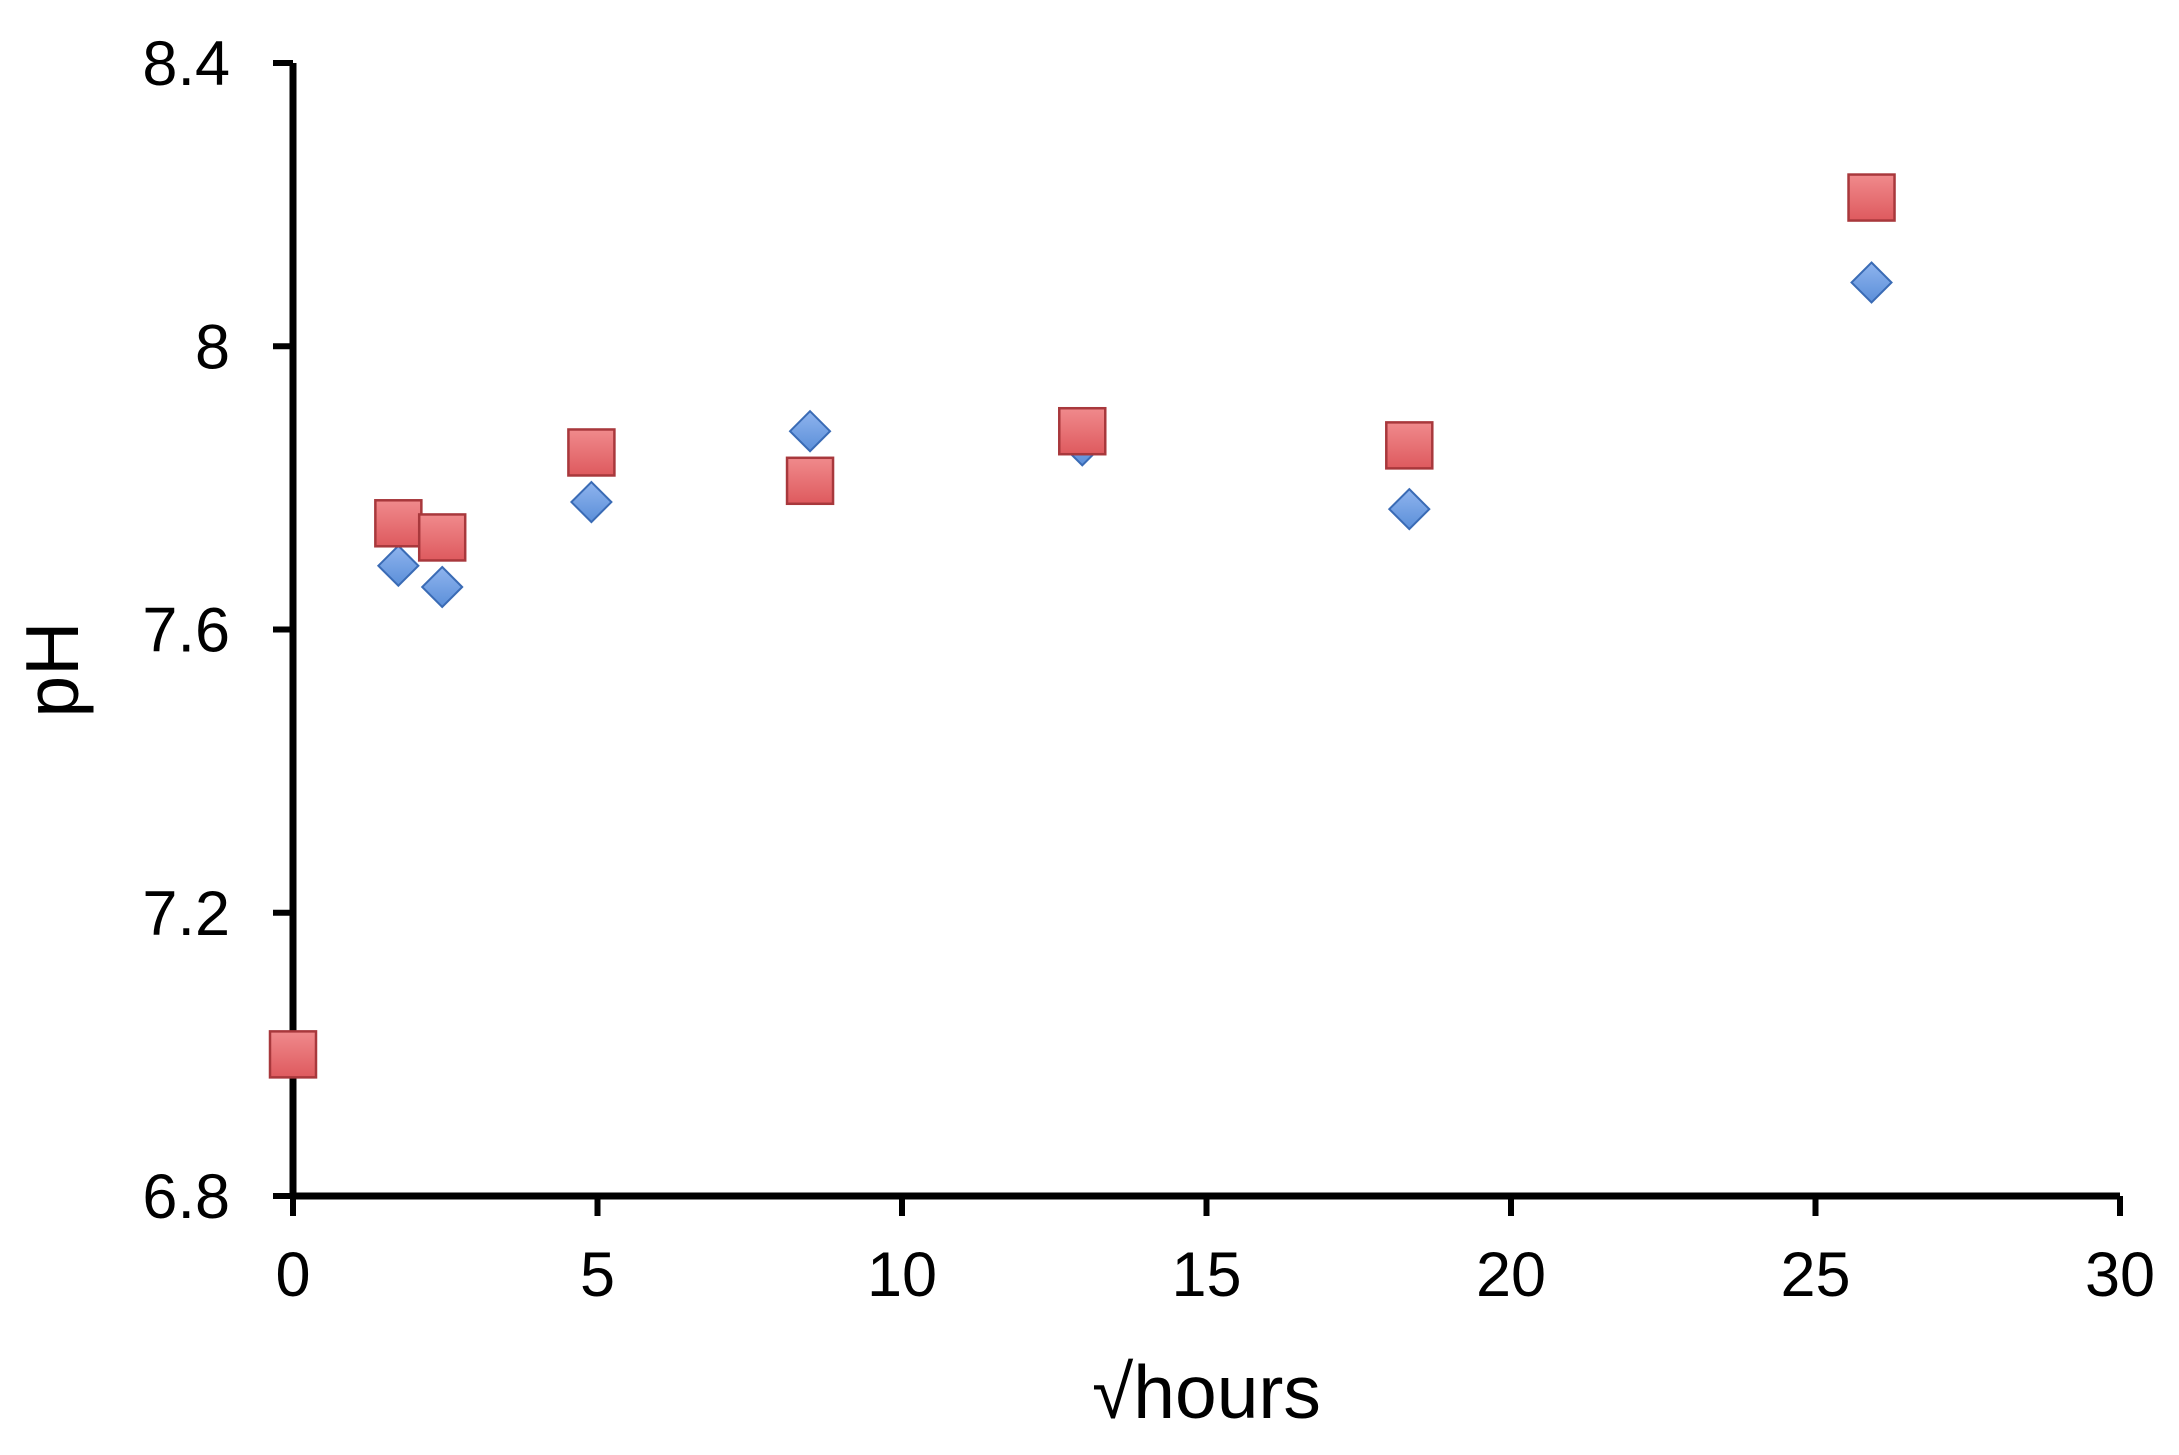 Image resolution: width=2179 pixels, height=1455 pixels. What do you see at coordinates (1511, 1275) in the screenshot?
I see `x-tick-label: 20` at bounding box center [1511, 1275].